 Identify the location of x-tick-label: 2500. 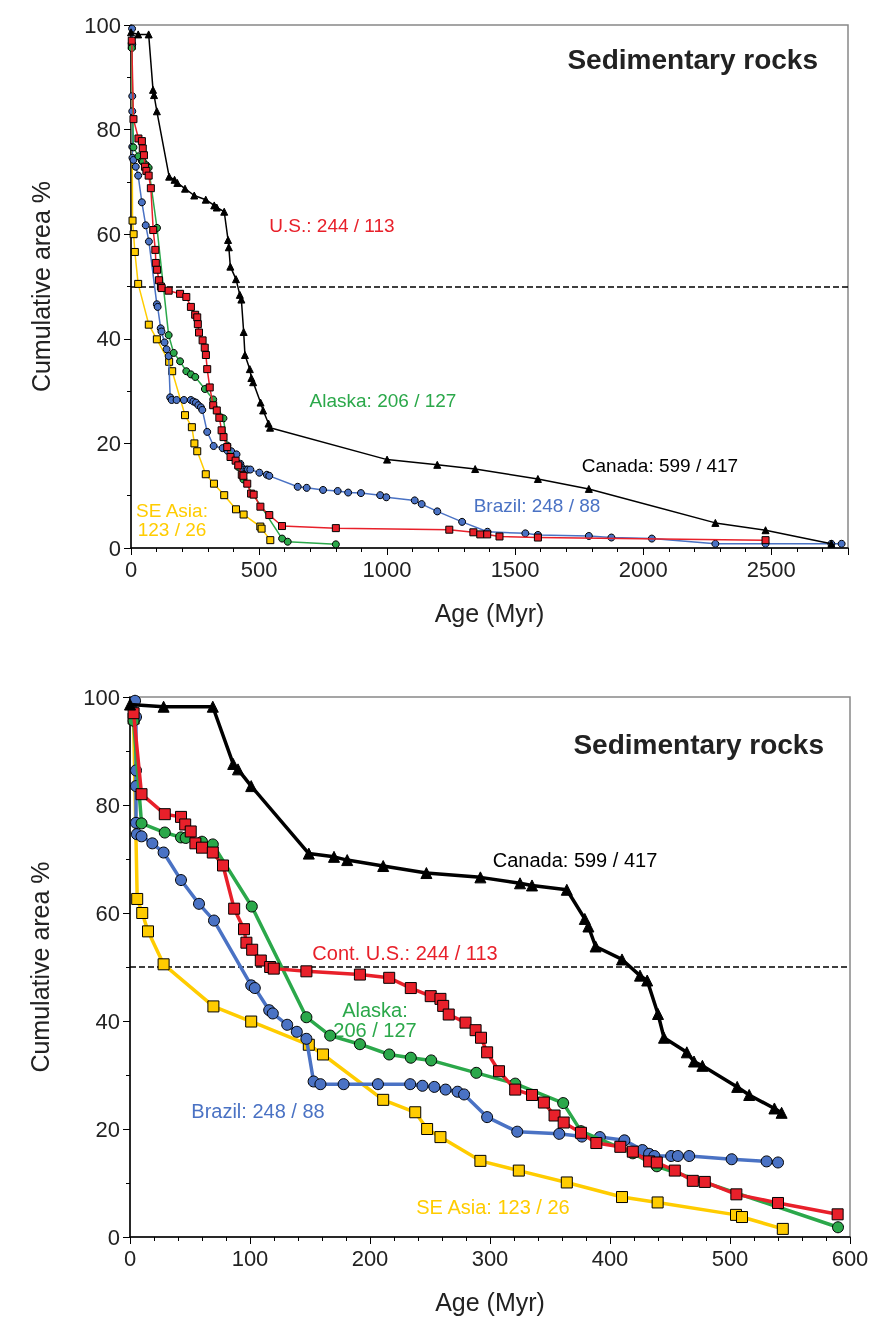
(771, 569).